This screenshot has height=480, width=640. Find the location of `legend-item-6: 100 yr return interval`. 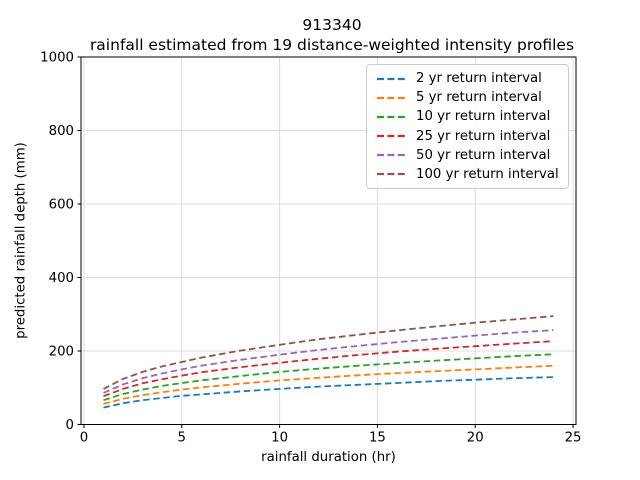

legend-item-6: 100 yr return interval is located at coordinates (468, 174).